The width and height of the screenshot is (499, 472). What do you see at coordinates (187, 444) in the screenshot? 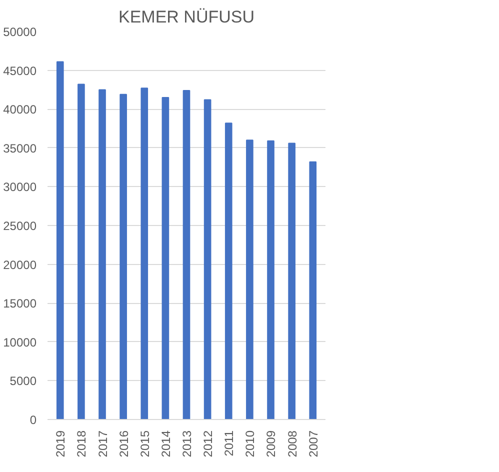
I see `x-tick-label: 2013` at bounding box center [187, 444].